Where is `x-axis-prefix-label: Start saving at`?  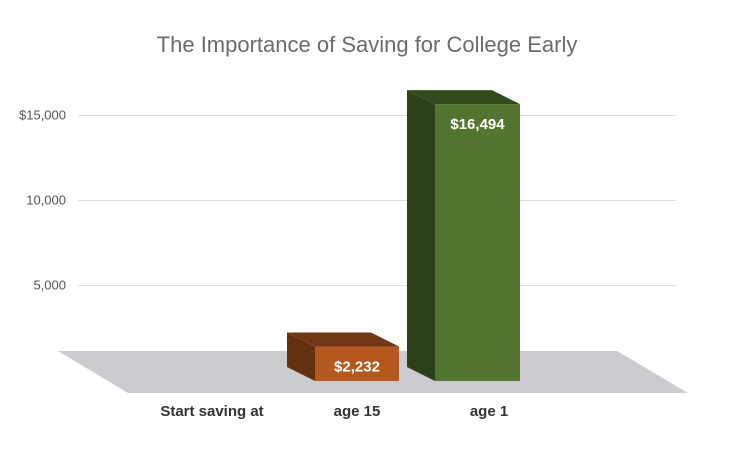 x-axis-prefix-label: Start saving at is located at coordinates (211, 411).